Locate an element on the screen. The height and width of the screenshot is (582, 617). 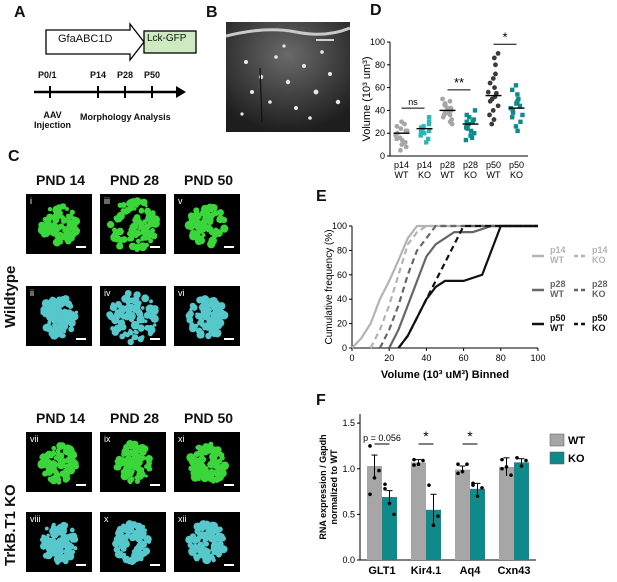
ko-render-tile: x is located at coordinates (133, 542).